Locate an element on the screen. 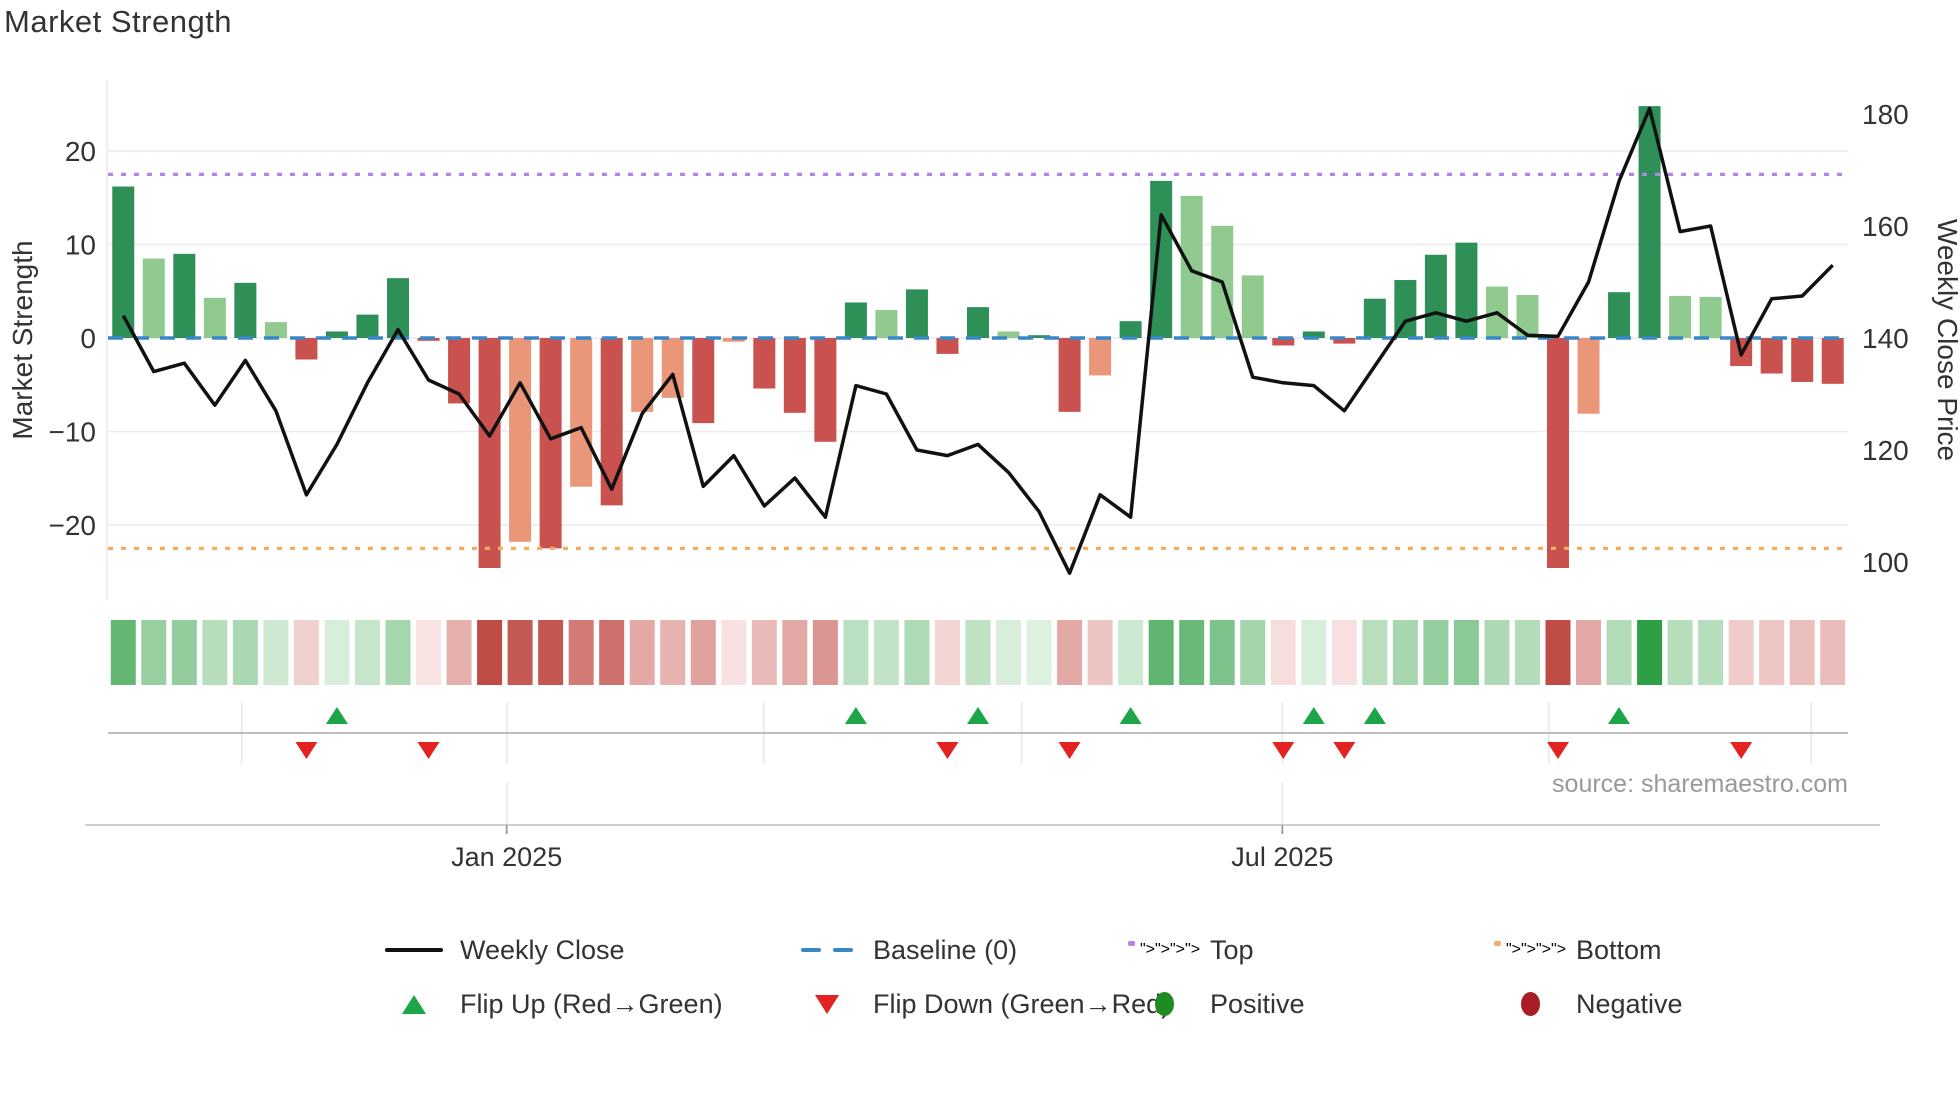 The height and width of the screenshot is (1102, 1960). source-credit: source: sharemaestro.com is located at coordinates (1700, 784).